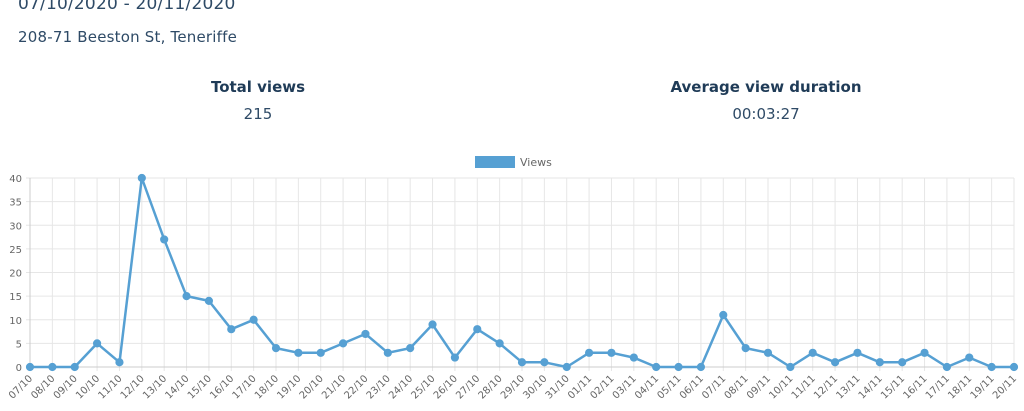 The image size is (1024, 411). Describe the element at coordinates (312, 387) in the screenshot. I see `x-tick-label: 20/10` at that location.